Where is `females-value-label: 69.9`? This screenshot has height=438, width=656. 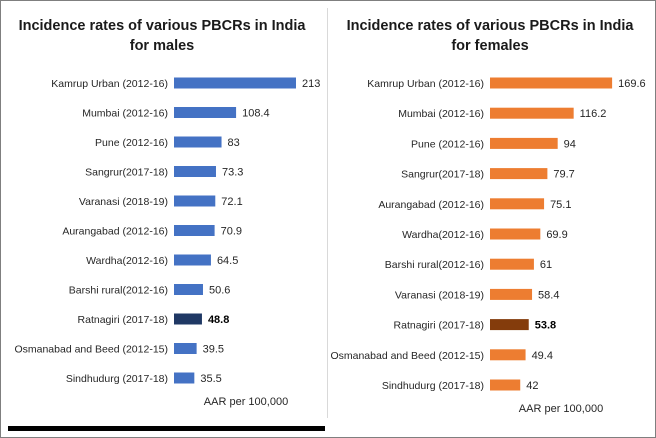
females-value-label: 69.9 is located at coordinates (556, 235).